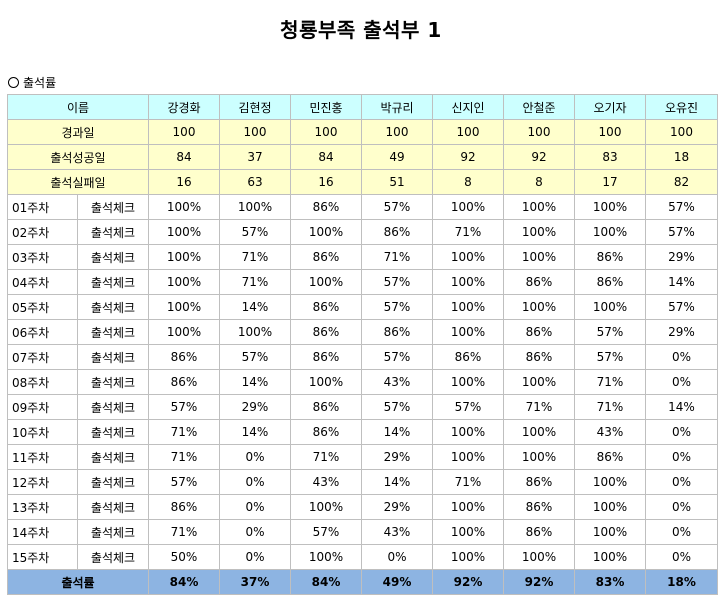  I want to click on summary-value-cell: 63, so click(255, 182).